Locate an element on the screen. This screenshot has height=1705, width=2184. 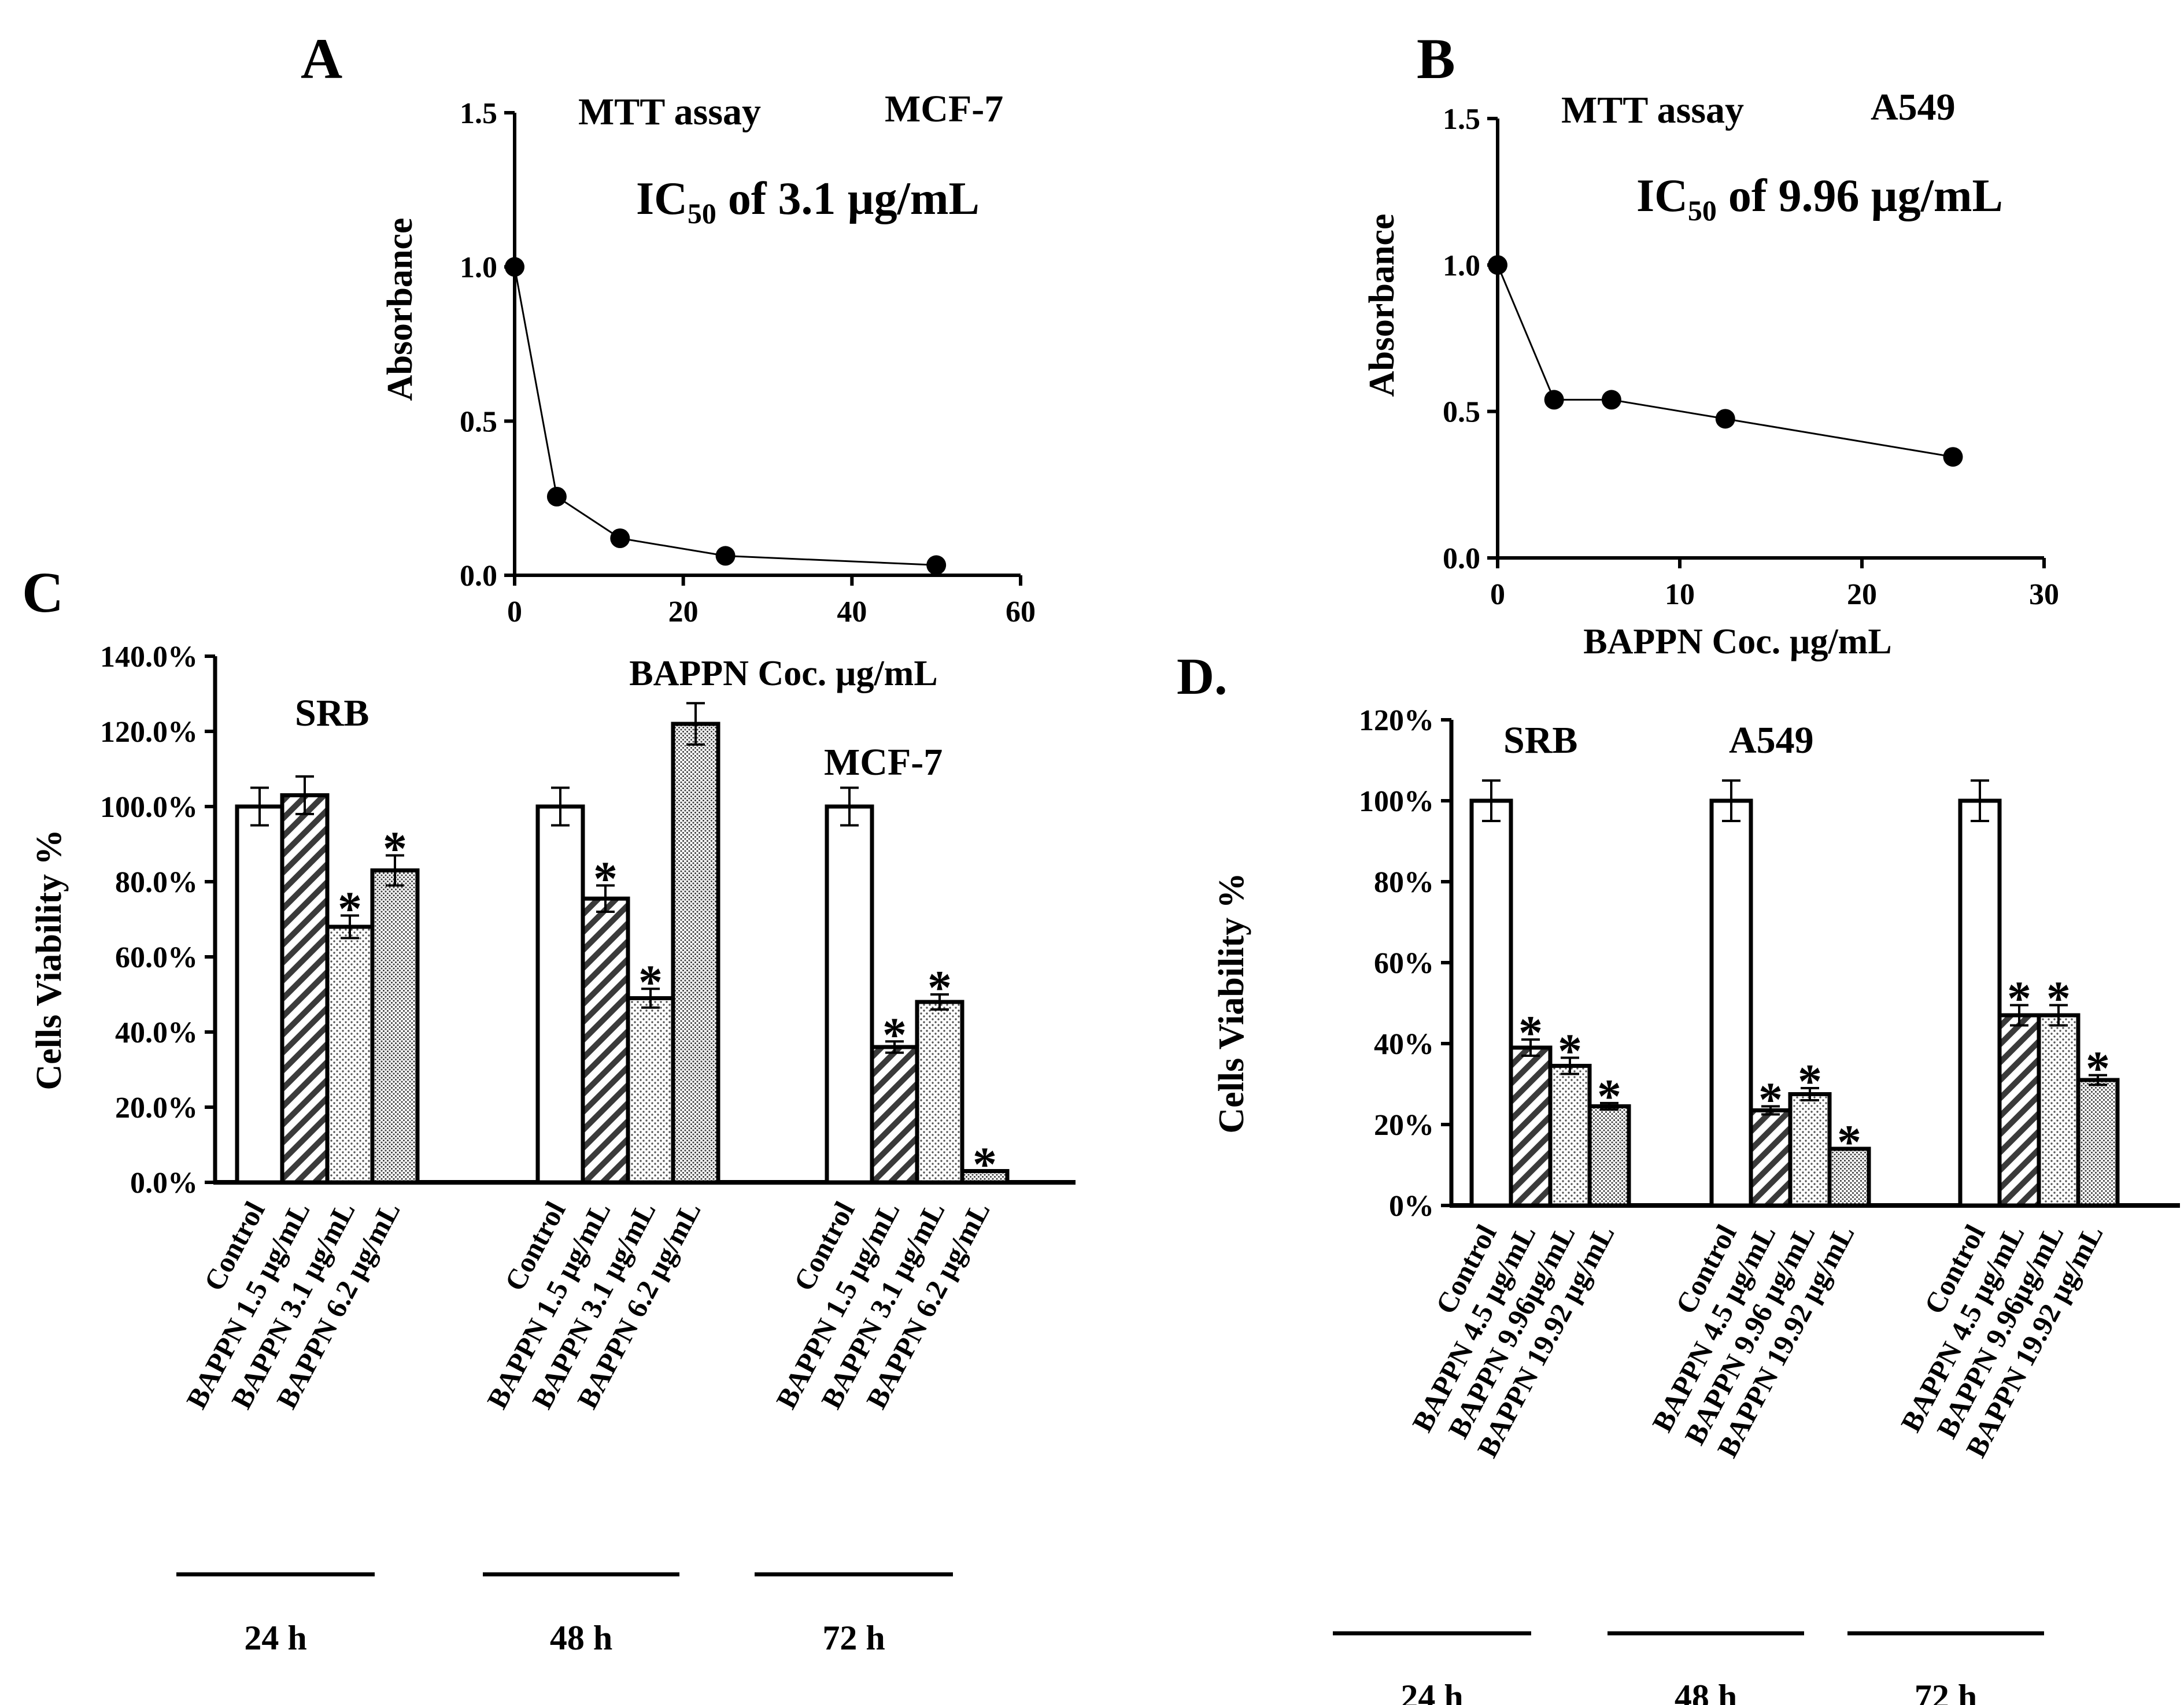
panel-d-time-label: 72 h is located at coordinates (1946, 1692).